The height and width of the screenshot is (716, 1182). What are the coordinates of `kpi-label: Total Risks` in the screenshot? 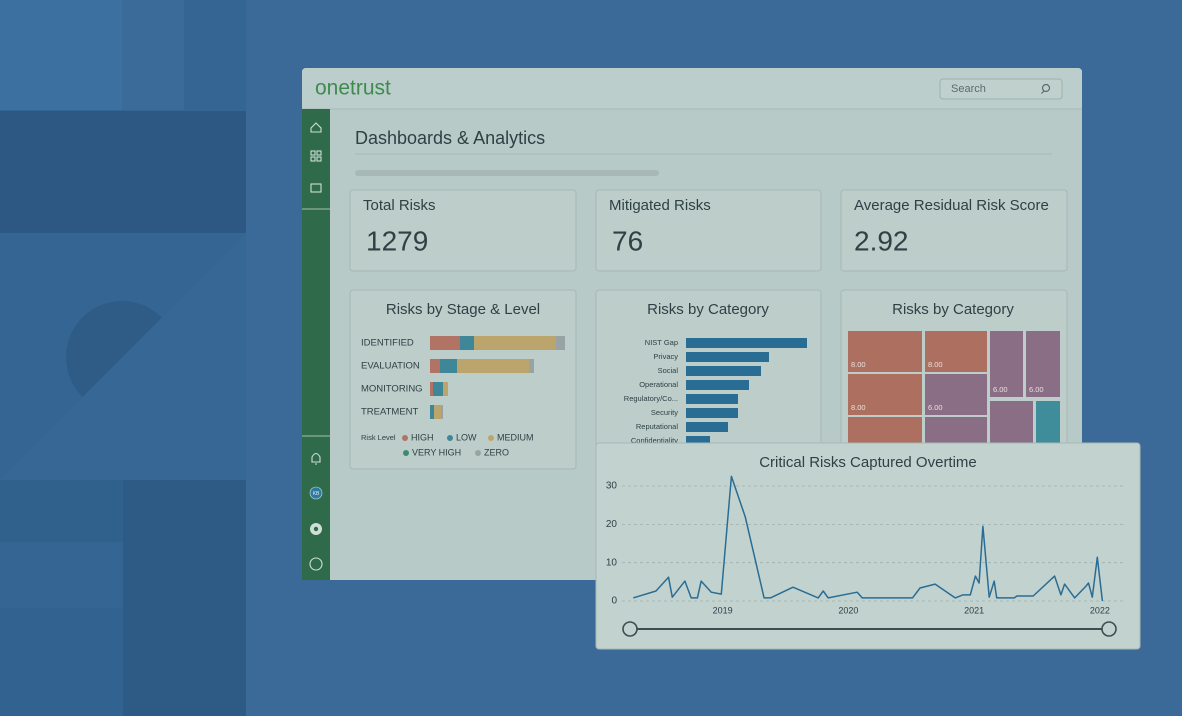 It's located at (399, 205).